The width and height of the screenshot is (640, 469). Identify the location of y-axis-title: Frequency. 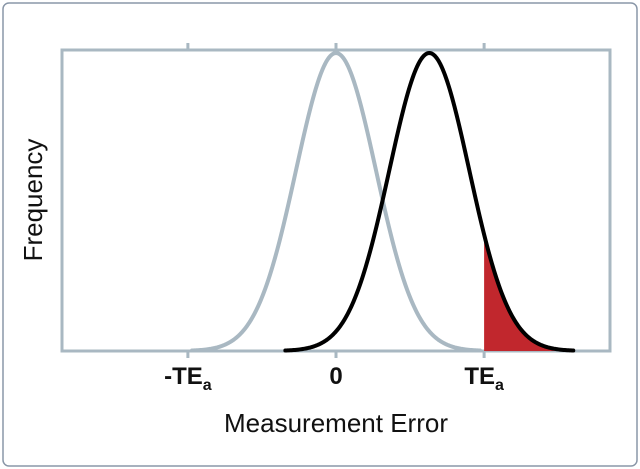
(33, 200).